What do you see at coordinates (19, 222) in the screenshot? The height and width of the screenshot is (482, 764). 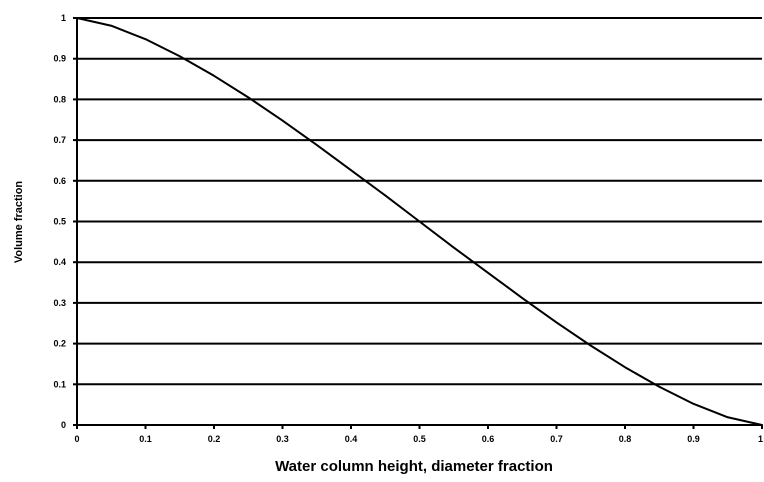 I see `y-axis-title: Volume fraction` at bounding box center [19, 222].